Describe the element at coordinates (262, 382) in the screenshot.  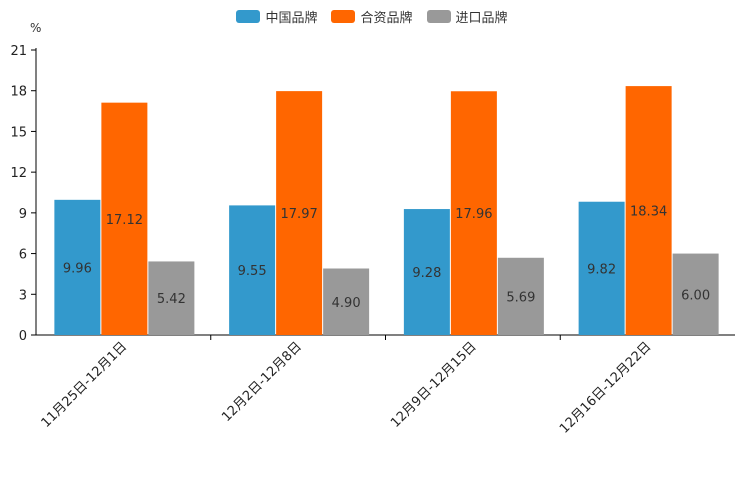
I see `x-tick-label: 12月2日-12月8日` at that location.